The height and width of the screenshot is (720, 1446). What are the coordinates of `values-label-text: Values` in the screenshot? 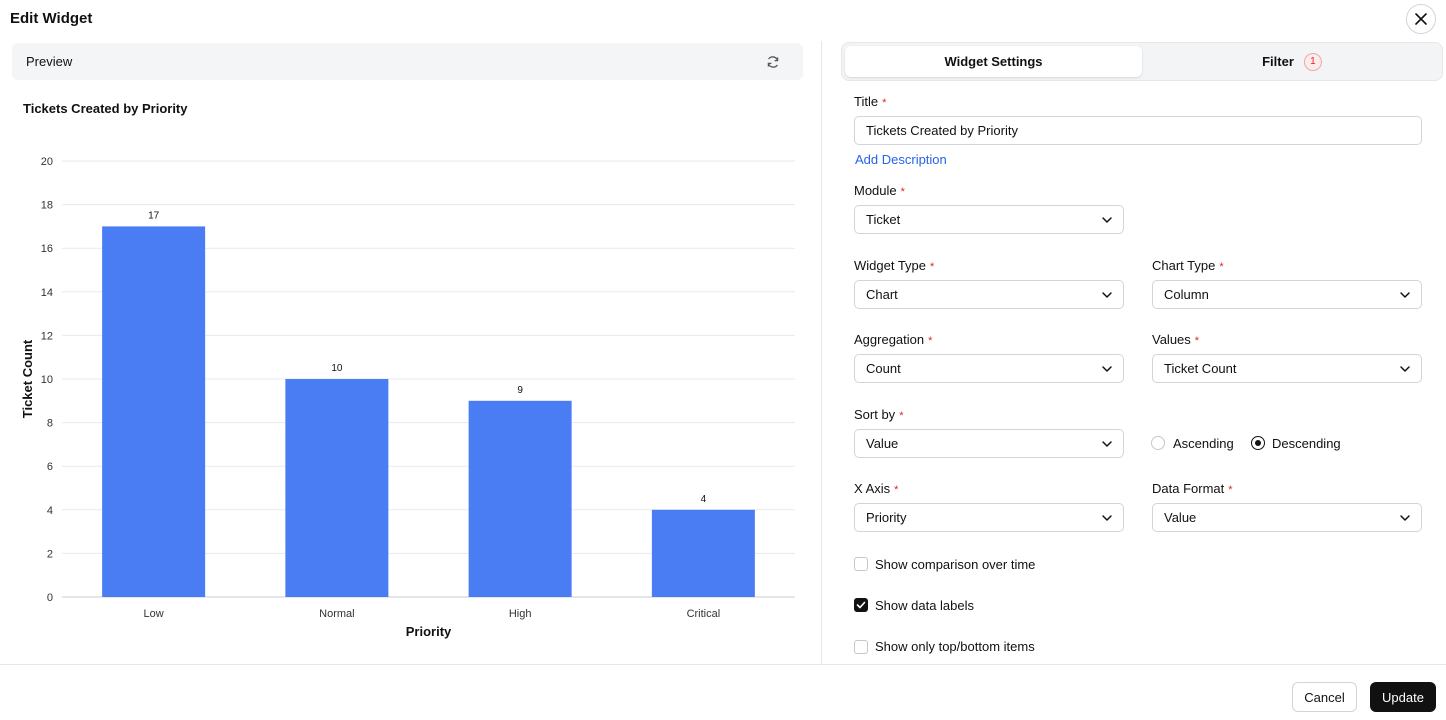 It's located at (1171, 339).